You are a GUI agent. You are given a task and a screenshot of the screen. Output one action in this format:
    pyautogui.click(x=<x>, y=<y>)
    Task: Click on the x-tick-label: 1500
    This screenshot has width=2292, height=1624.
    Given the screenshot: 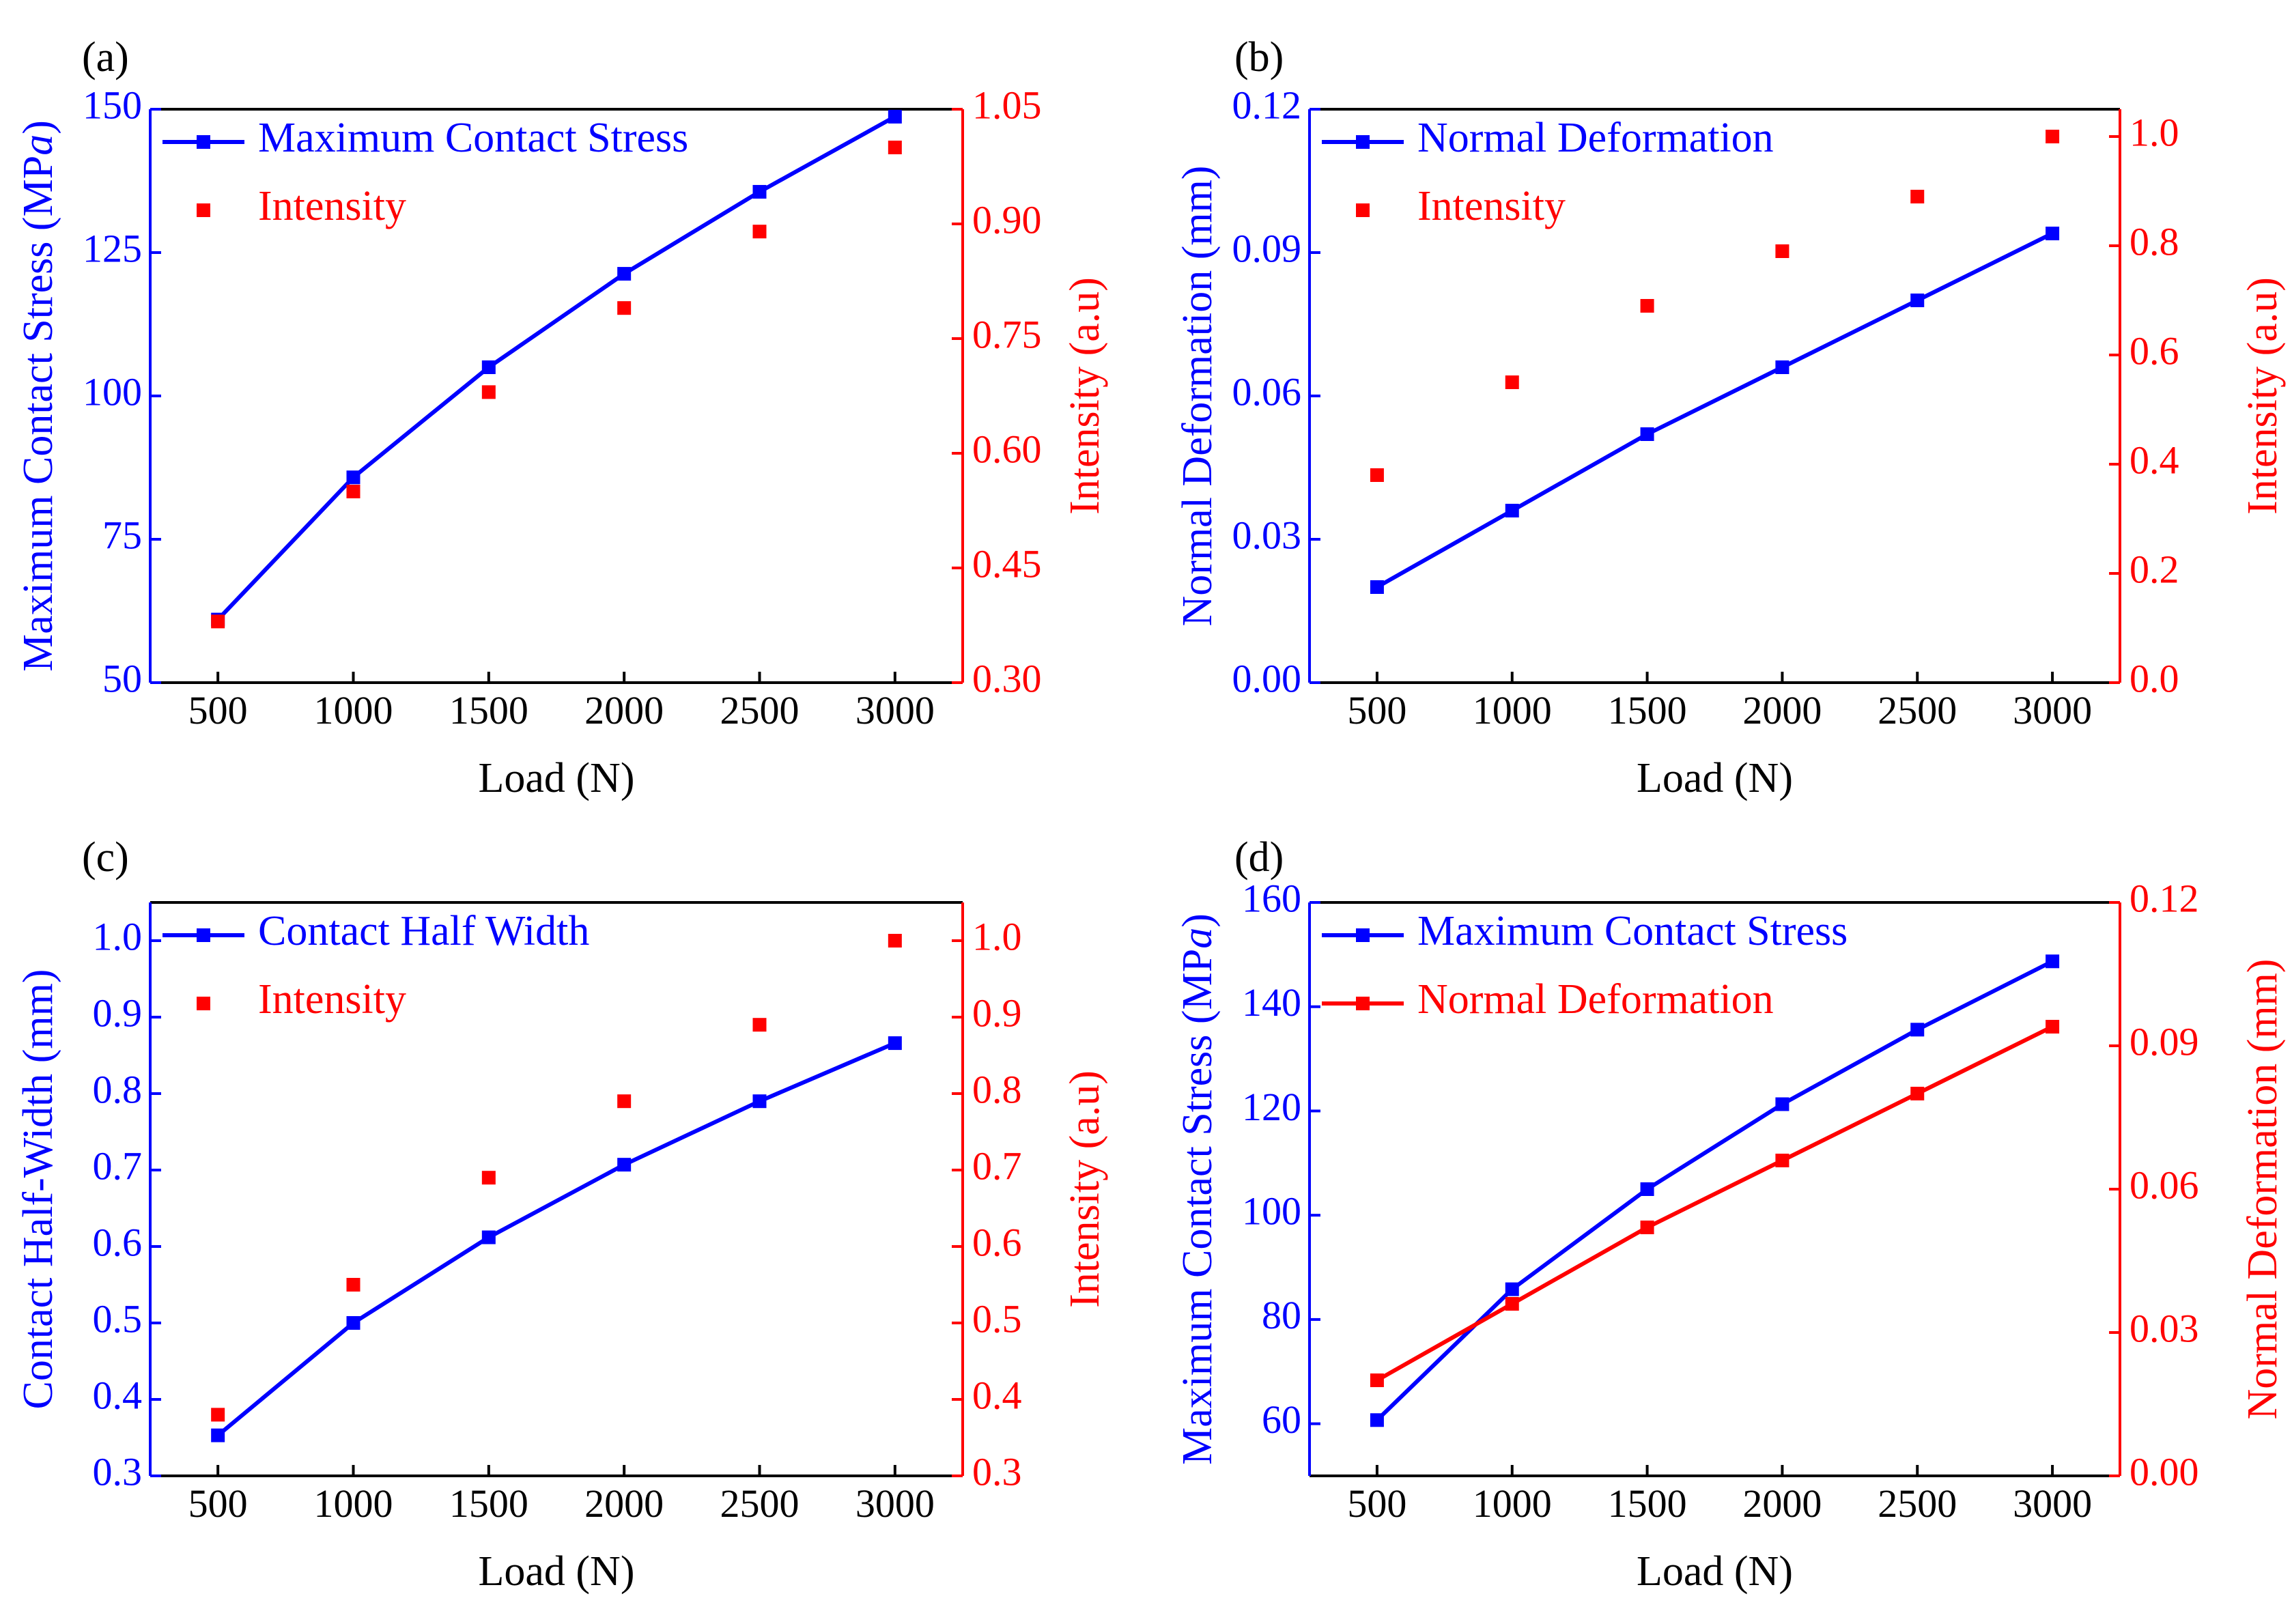 What is the action you would take?
    pyautogui.click(x=1647, y=1503)
    